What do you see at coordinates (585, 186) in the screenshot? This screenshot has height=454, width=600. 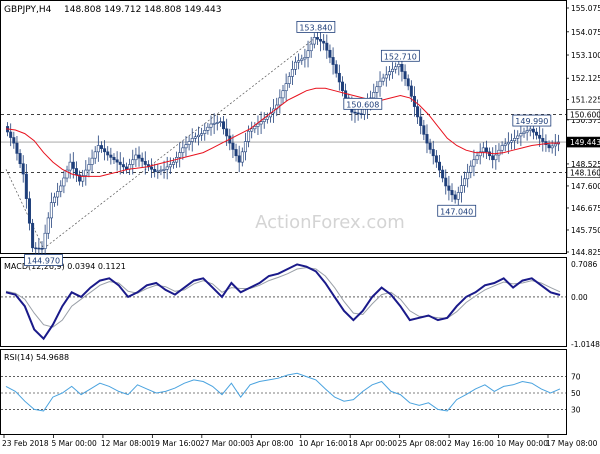 I see `price-axis-label: 147.600` at bounding box center [585, 186].